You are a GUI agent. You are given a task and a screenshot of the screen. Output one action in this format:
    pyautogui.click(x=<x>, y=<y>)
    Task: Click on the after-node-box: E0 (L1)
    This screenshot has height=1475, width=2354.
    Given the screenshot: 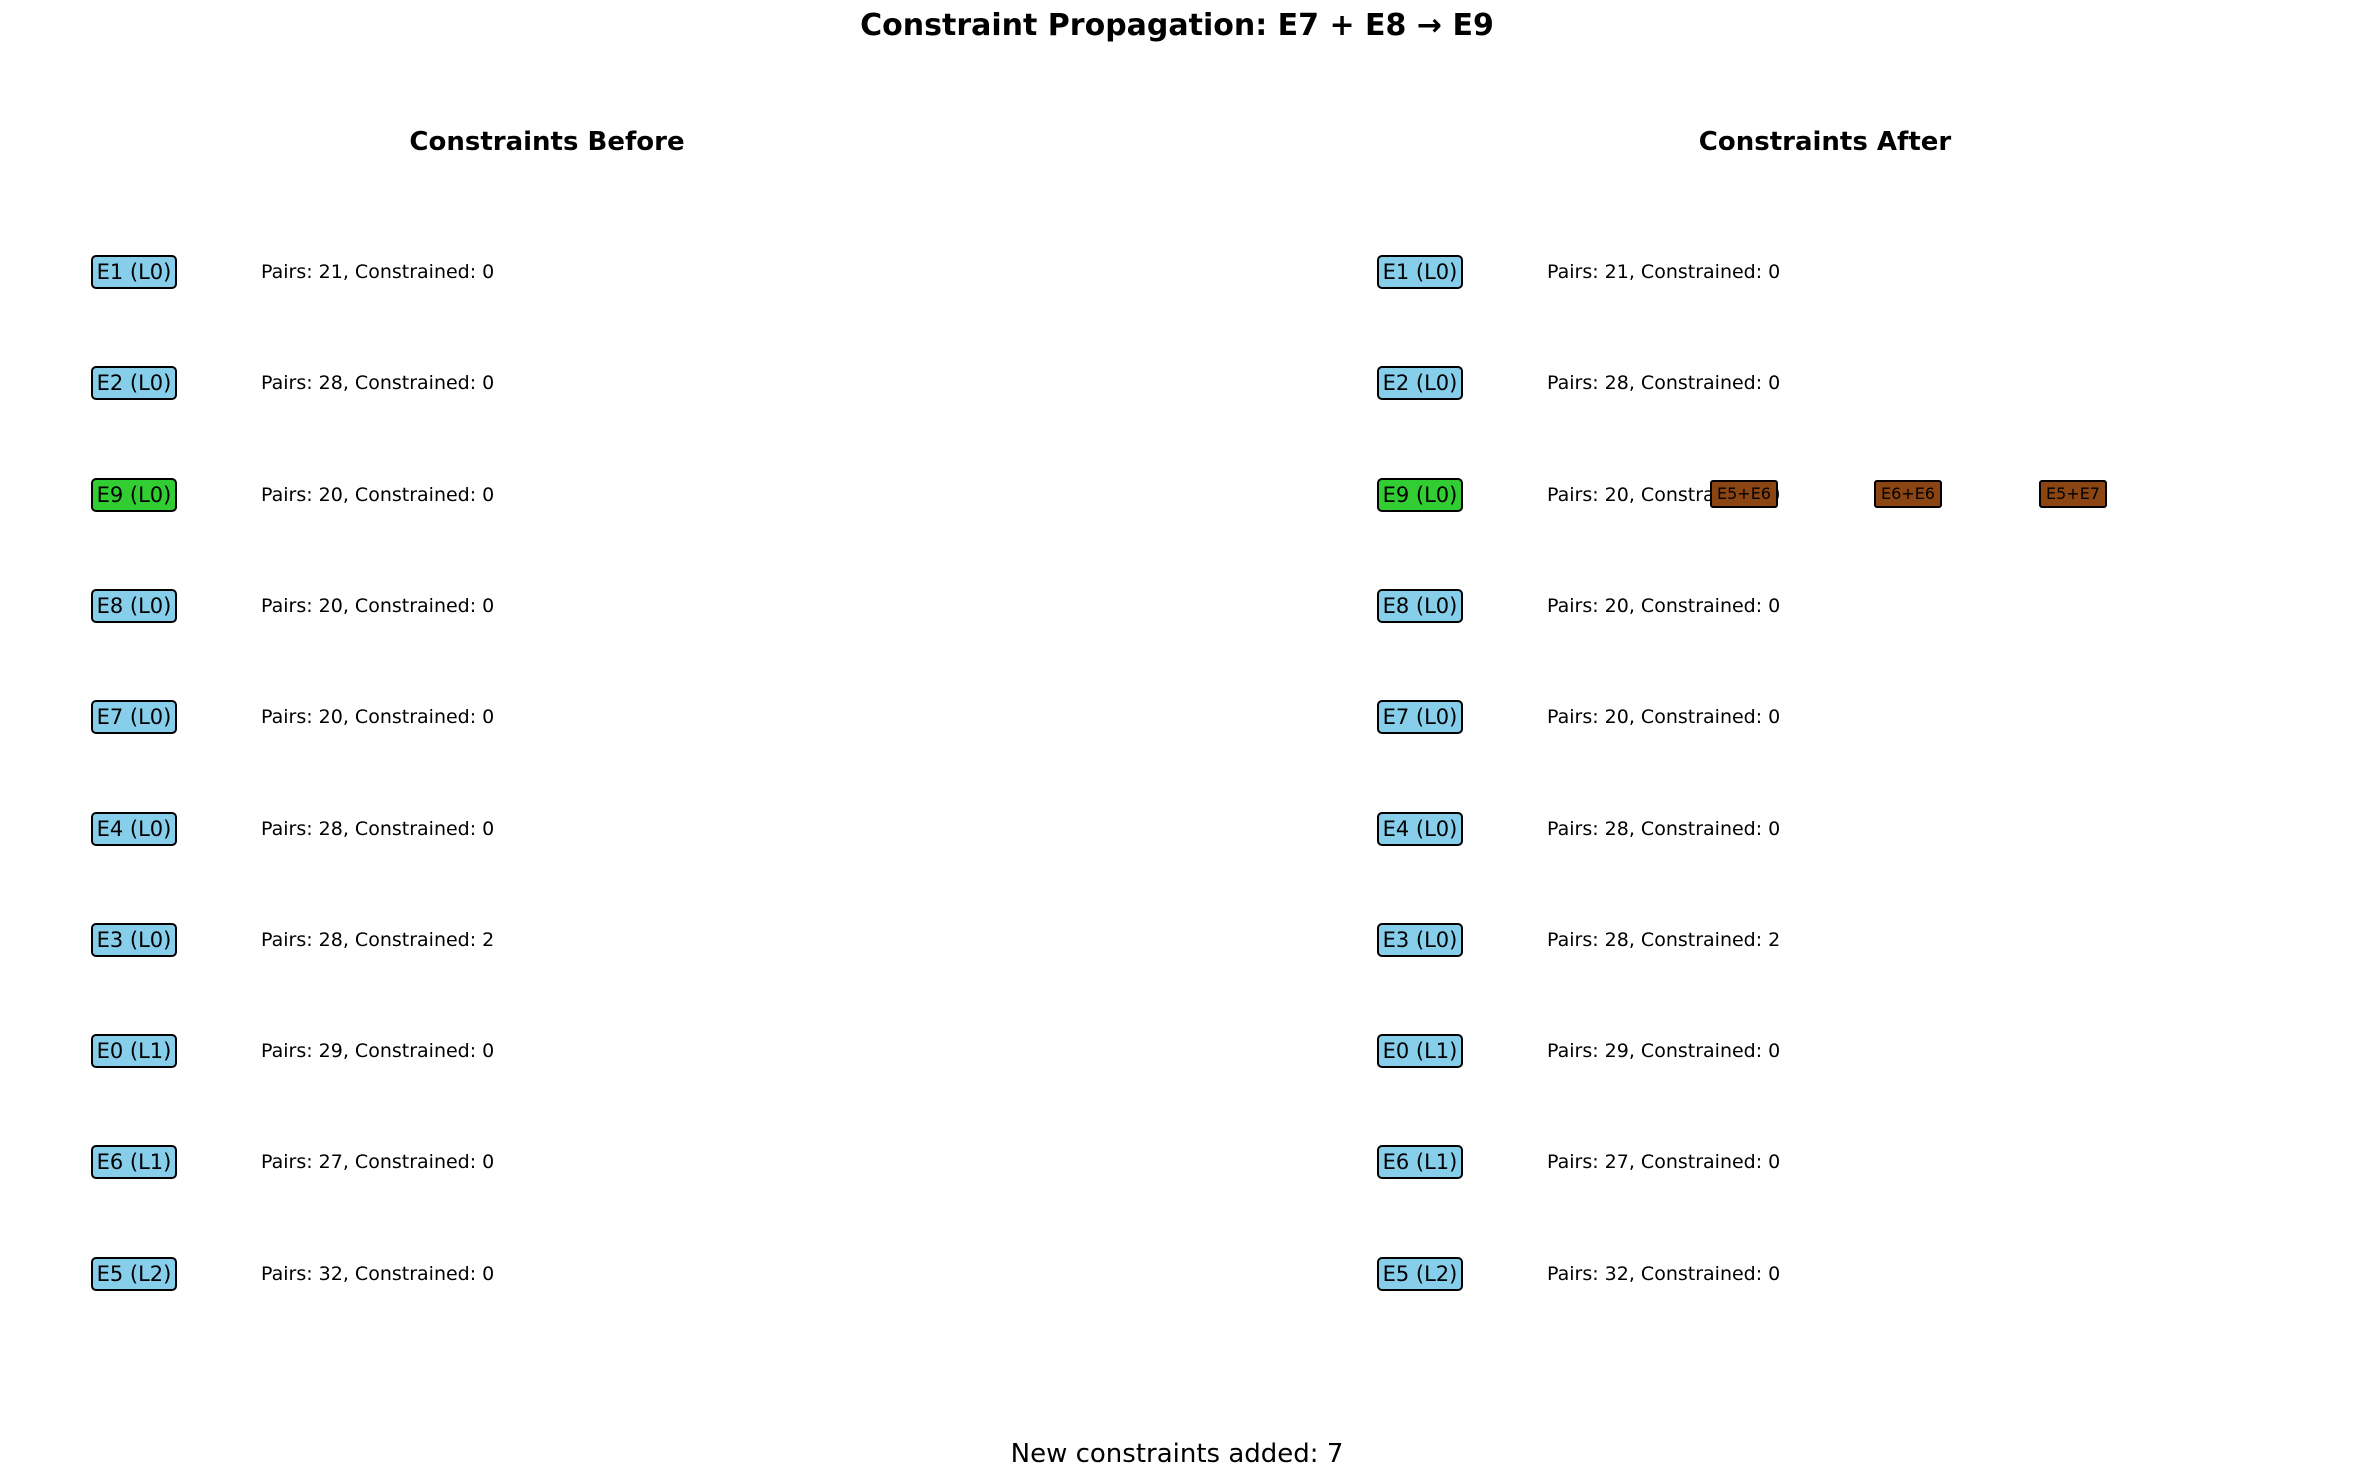 What is the action you would take?
    pyautogui.click(x=1420, y=1051)
    